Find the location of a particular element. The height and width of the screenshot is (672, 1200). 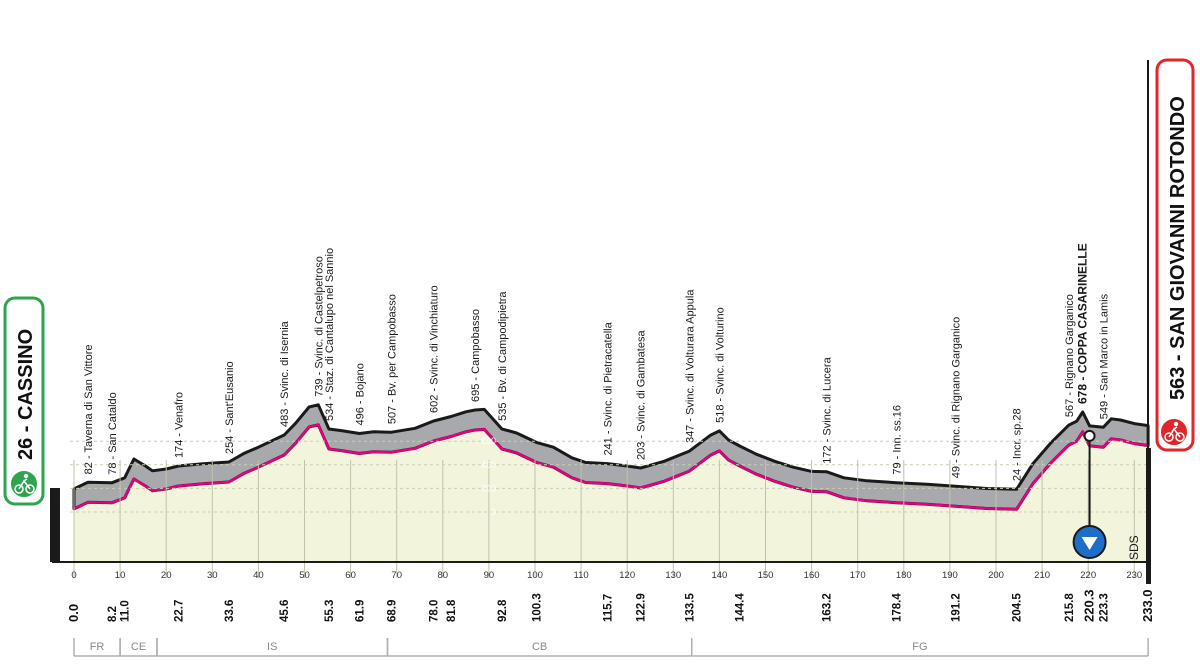

km-waypoint-value: 122.9 is located at coordinates (642, 607).